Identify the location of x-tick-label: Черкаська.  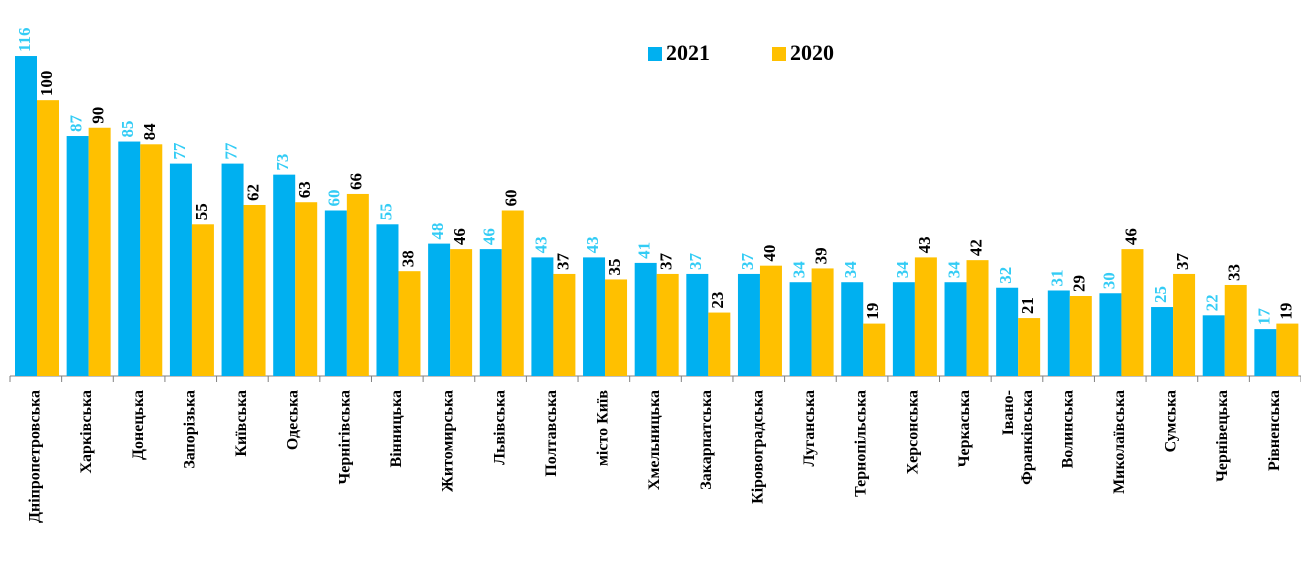
(964, 428).